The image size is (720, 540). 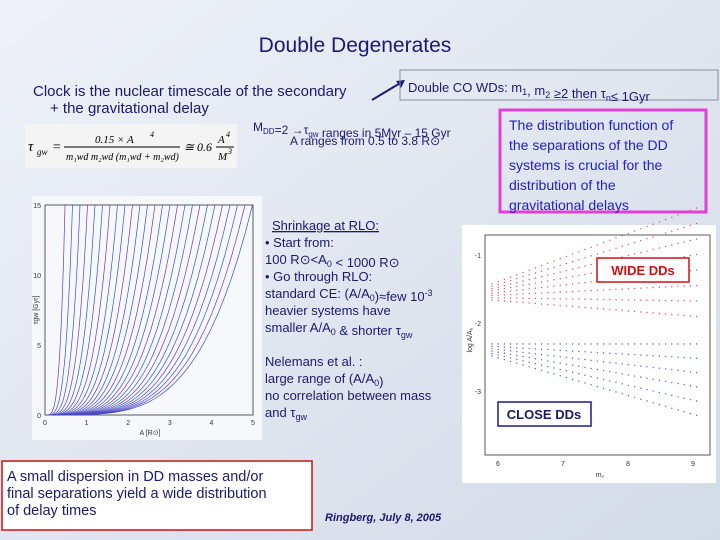 I want to click on subscript: 1, so click(x=524, y=92).